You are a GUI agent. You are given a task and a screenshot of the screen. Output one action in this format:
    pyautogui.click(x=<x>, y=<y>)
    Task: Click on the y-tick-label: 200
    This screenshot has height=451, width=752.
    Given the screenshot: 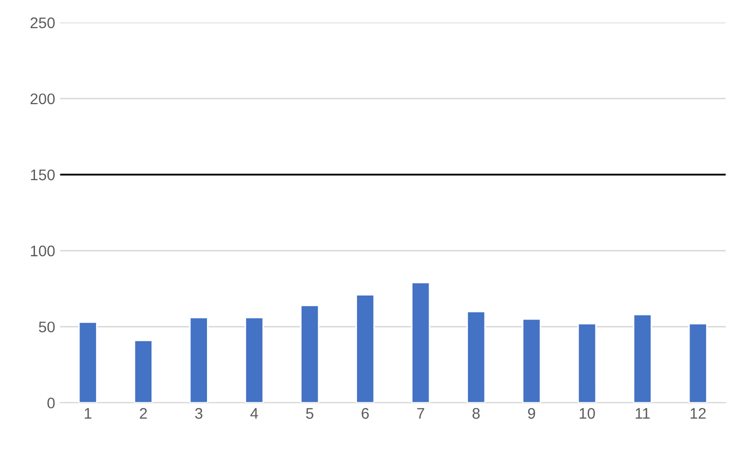 What is the action you would take?
    pyautogui.click(x=42, y=98)
    